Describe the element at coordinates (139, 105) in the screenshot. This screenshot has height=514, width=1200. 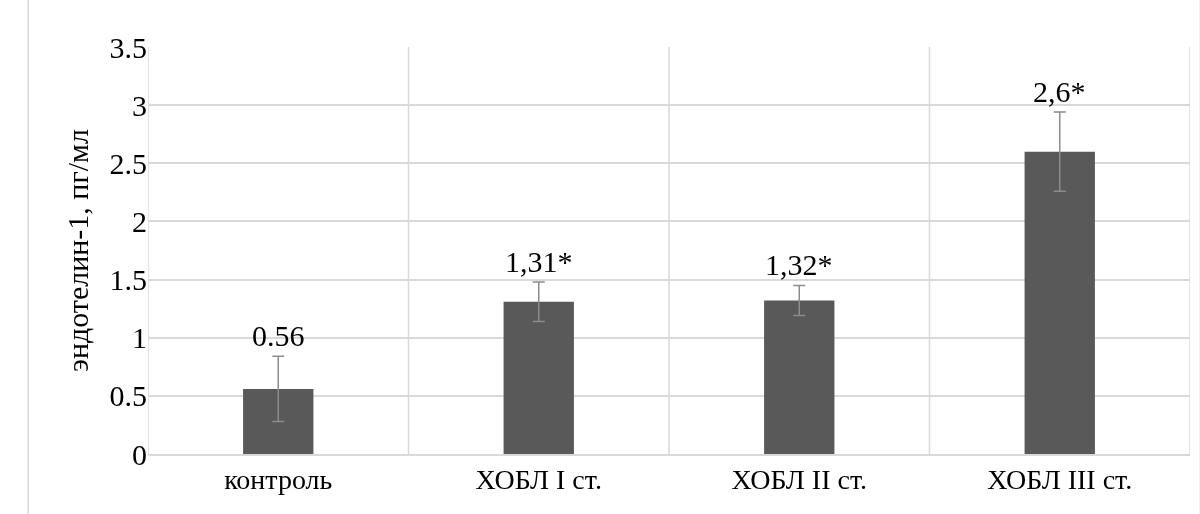
I see `y-tick-label: 3` at that location.